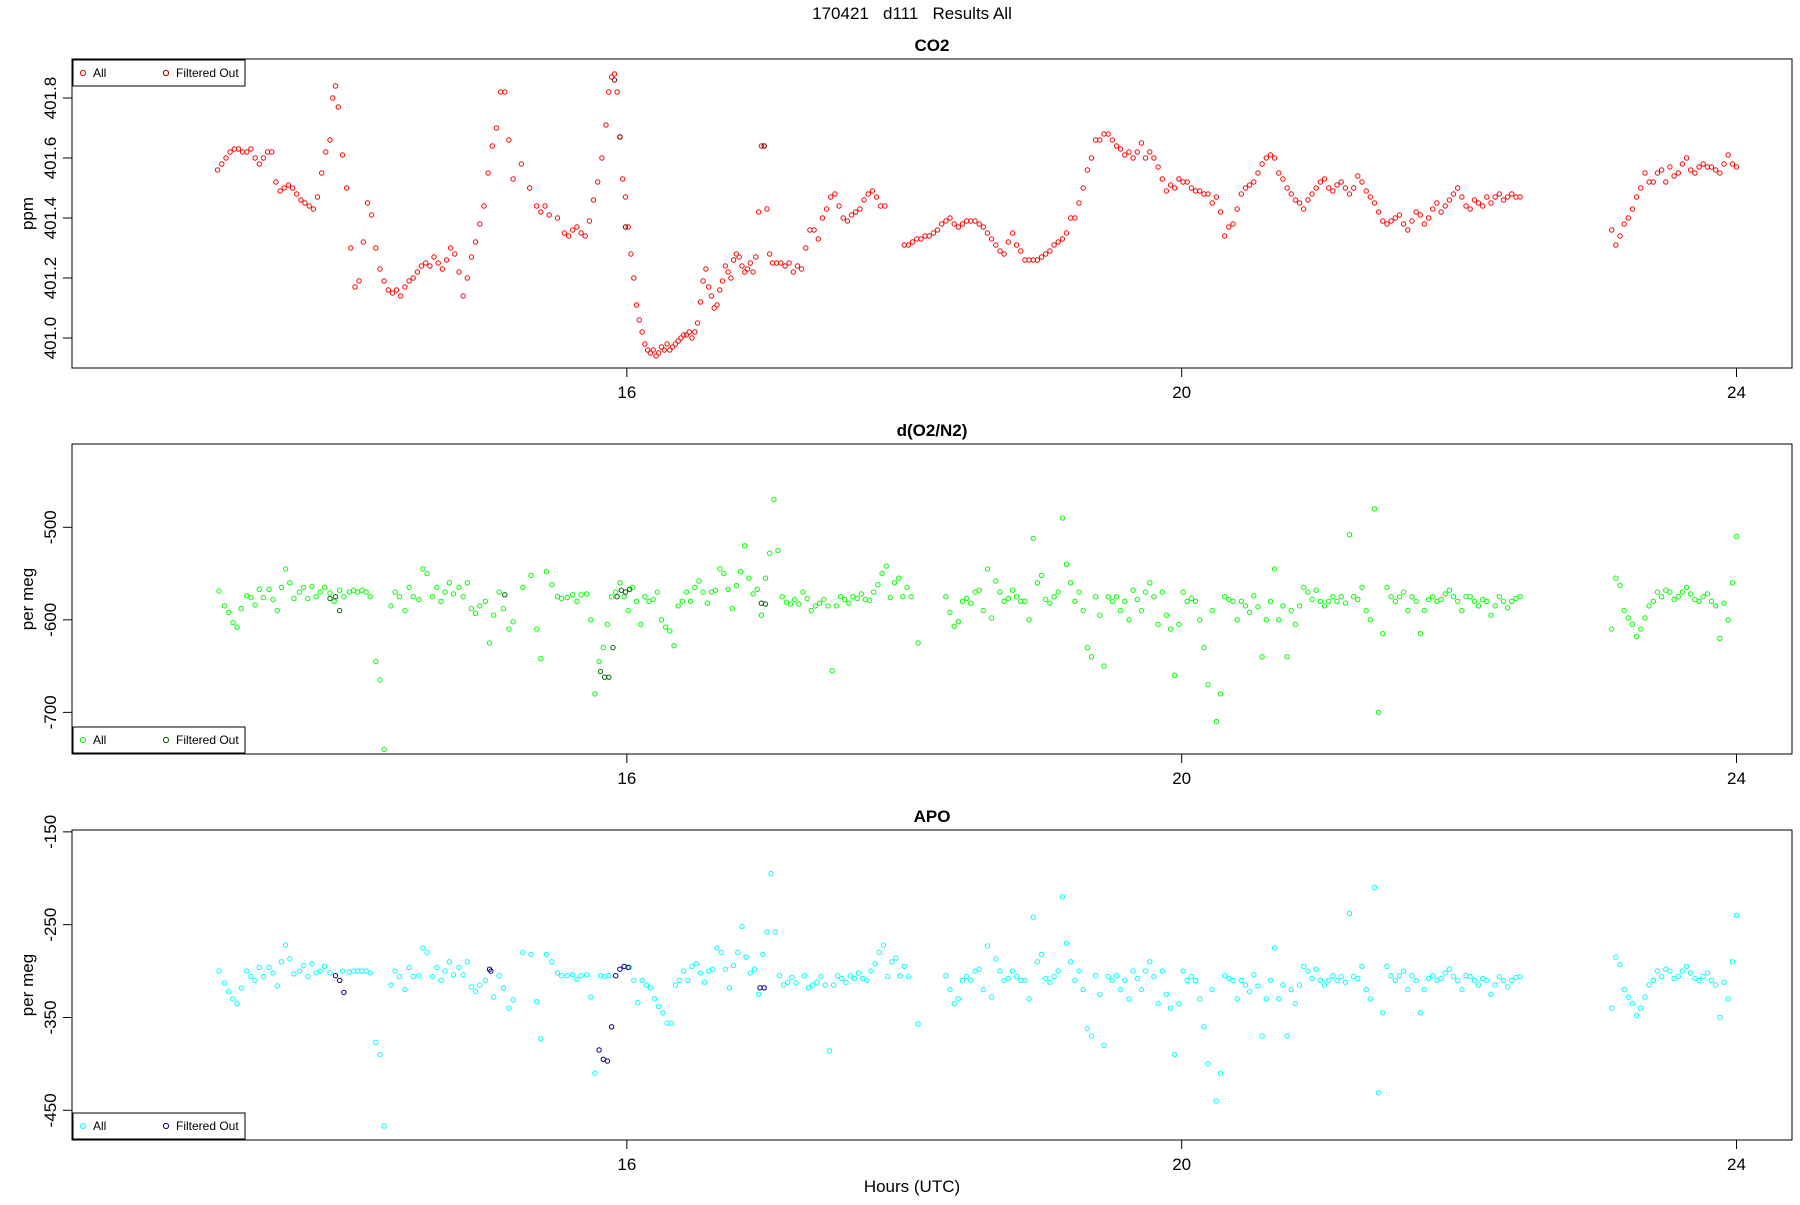 The width and height of the screenshot is (1800, 1205). What do you see at coordinates (626, 1164) in the screenshot?
I see `apo-x-tick-label: 16` at bounding box center [626, 1164].